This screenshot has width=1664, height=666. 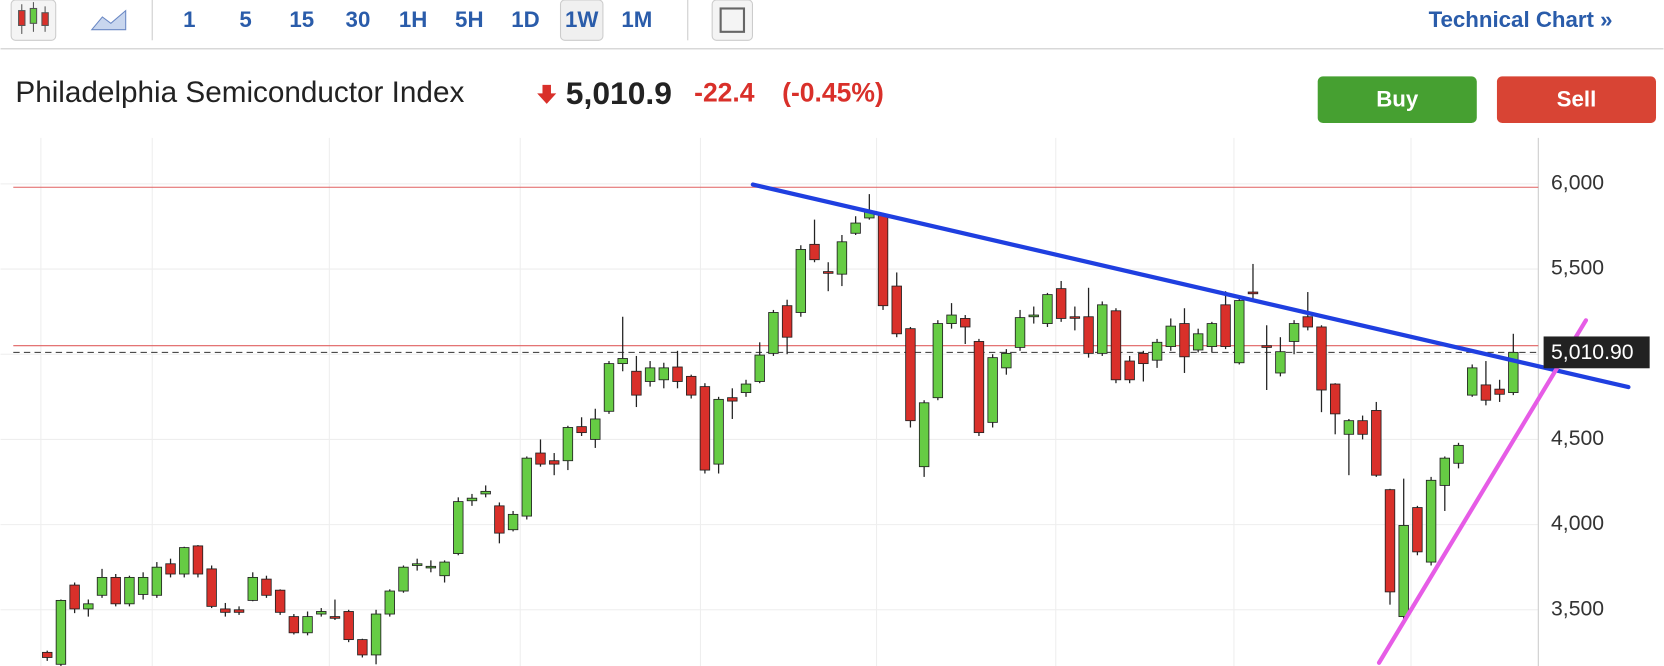 What do you see at coordinates (1521, 19) in the screenshot?
I see `technical-chart-link: Technical Chart »` at bounding box center [1521, 19].